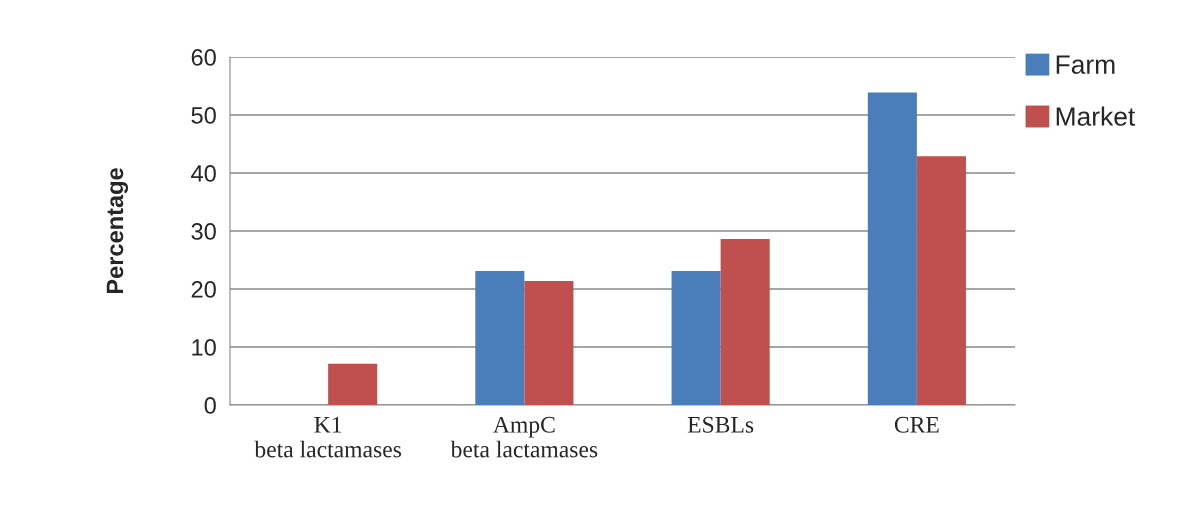  Describe the element at coordinates (203, 289) in the screenshot. I see `y-tick-label: 20` at that location.